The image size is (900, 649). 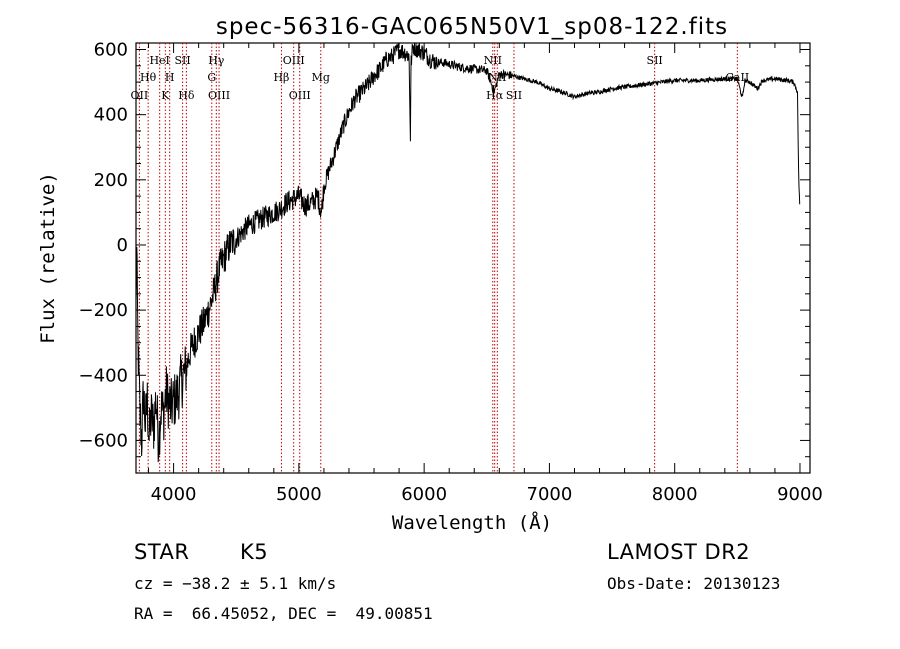 I want to click on y-tick-label: 600, so click(x=111, y=50).